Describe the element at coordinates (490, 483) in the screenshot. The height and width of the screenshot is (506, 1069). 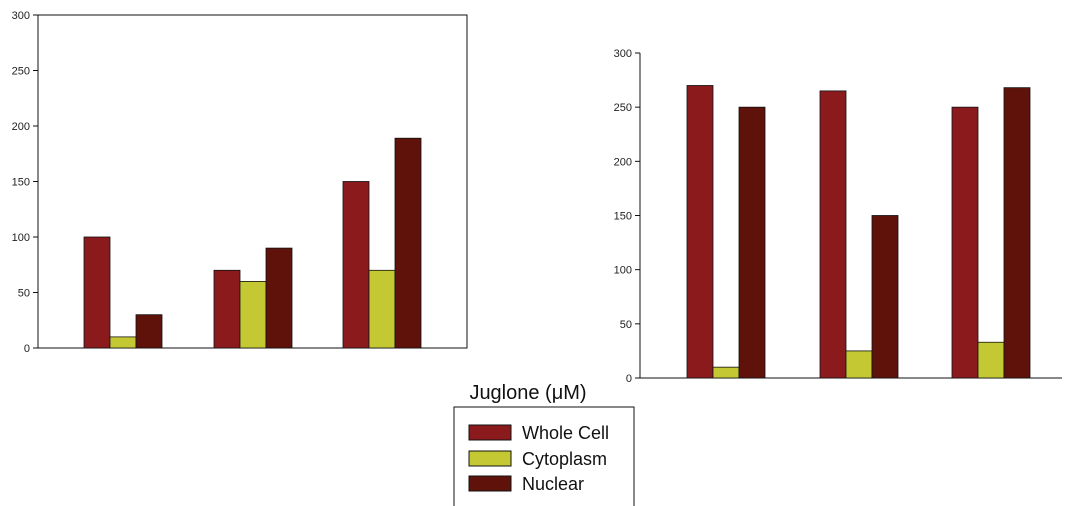
I see `legend-swatch-nuclear` at that location.